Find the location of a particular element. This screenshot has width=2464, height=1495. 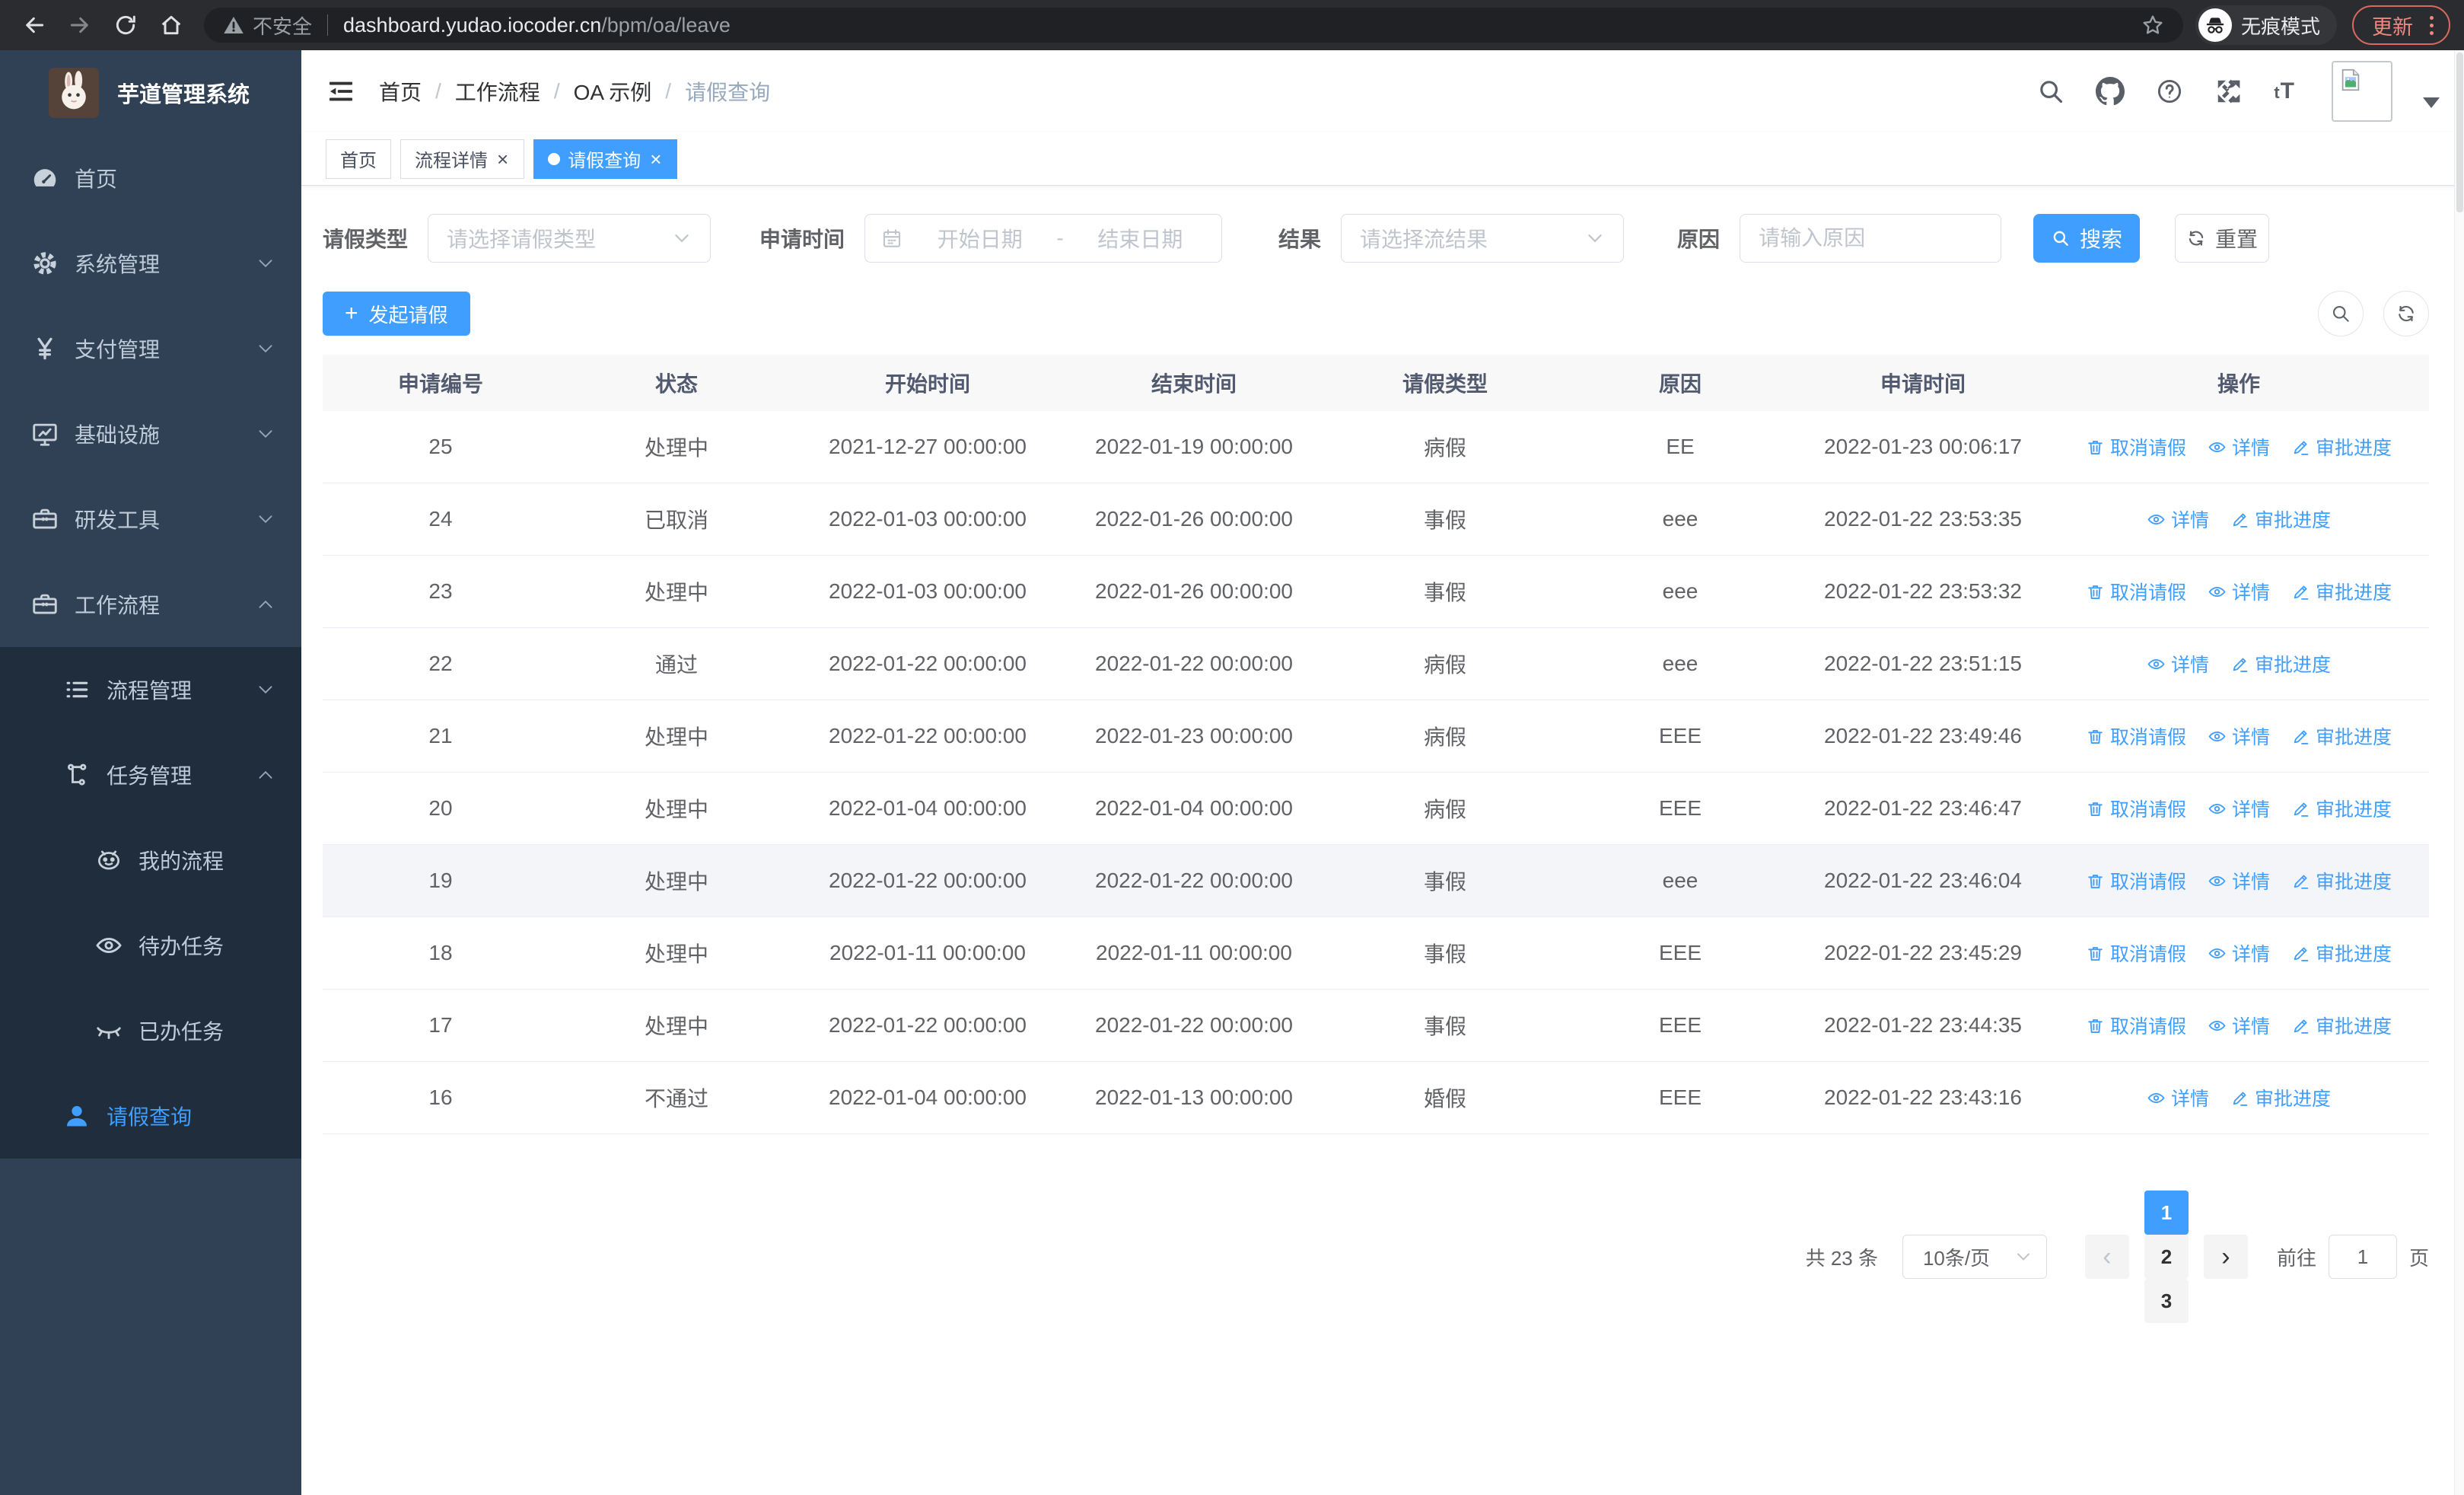

breadcrumb-item: OA 示例 is located at coordinates (612, 93).